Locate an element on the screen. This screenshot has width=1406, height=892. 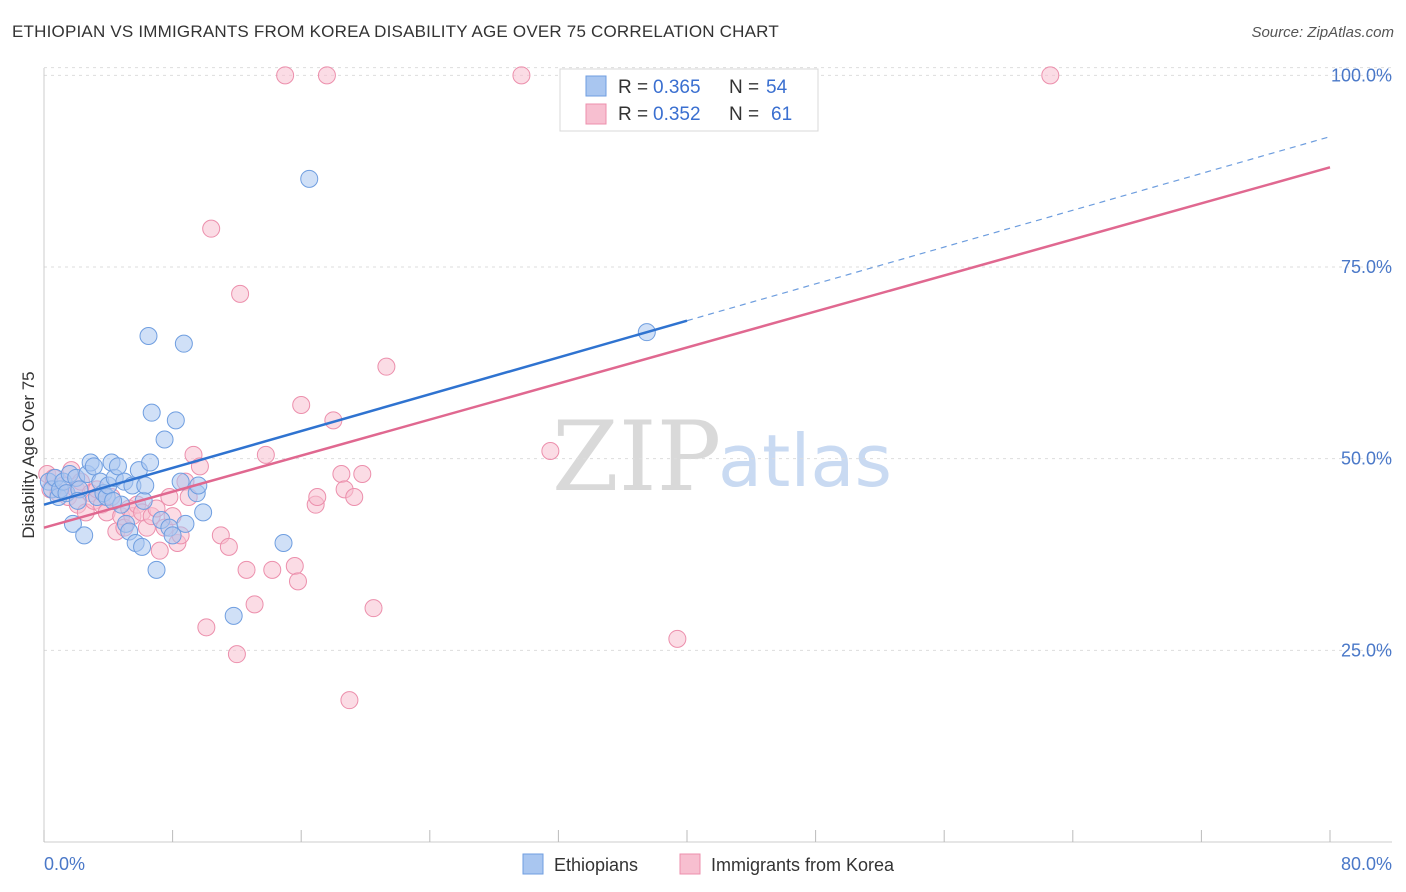
bottom-legend-korea: Immigrants from Korea is located at coordinates (803, 865).